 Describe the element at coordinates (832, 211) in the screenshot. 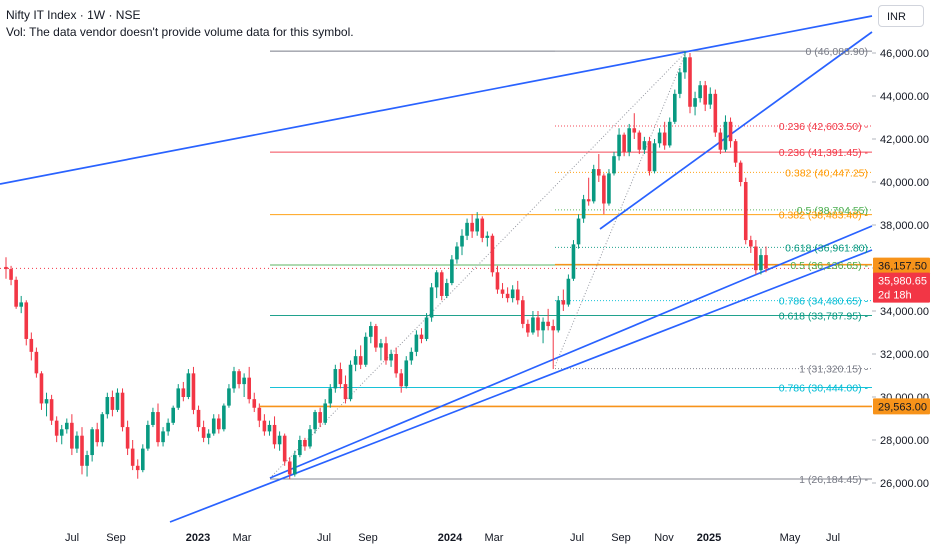

I see `fib-level-label: 0.5 (38,704.55)` at that location.